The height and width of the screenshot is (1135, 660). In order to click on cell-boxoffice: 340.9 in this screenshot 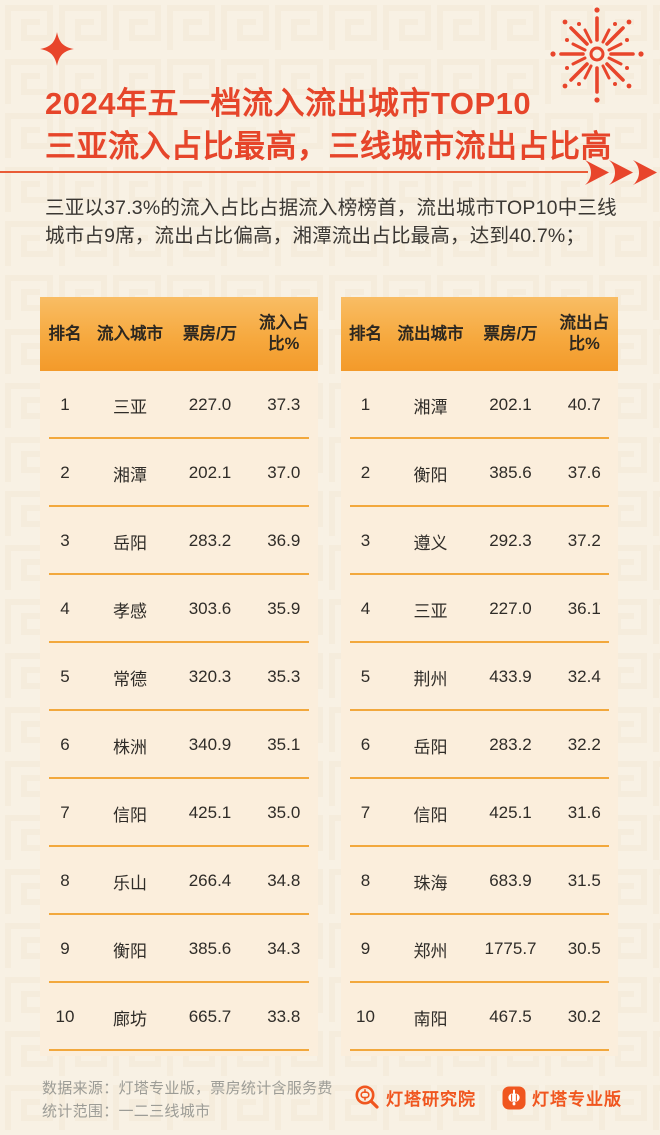, I will do `click(210, 744)`.